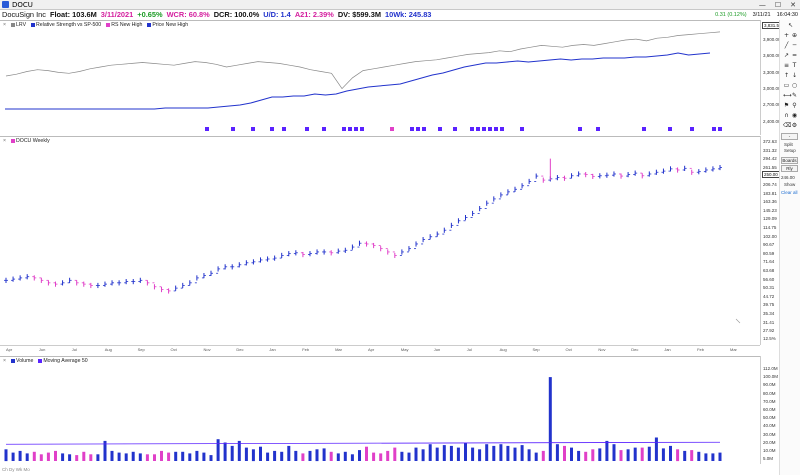 This screenshot has width=800, height=475. I want to click on price-axis-tick: 261.55, so click(770, 167).